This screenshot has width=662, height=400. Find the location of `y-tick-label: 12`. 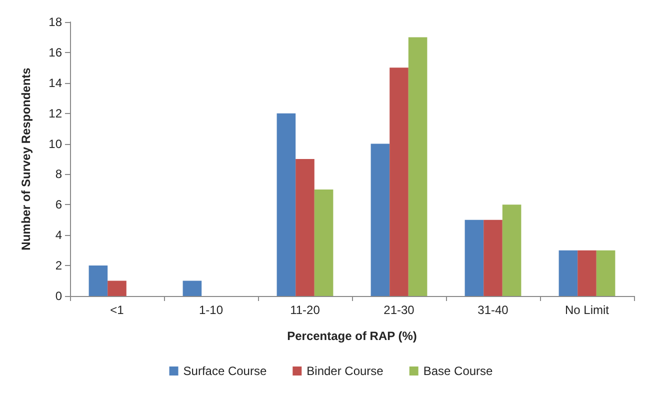

y-tick-label: 12 is located at coordinates (55, 113).